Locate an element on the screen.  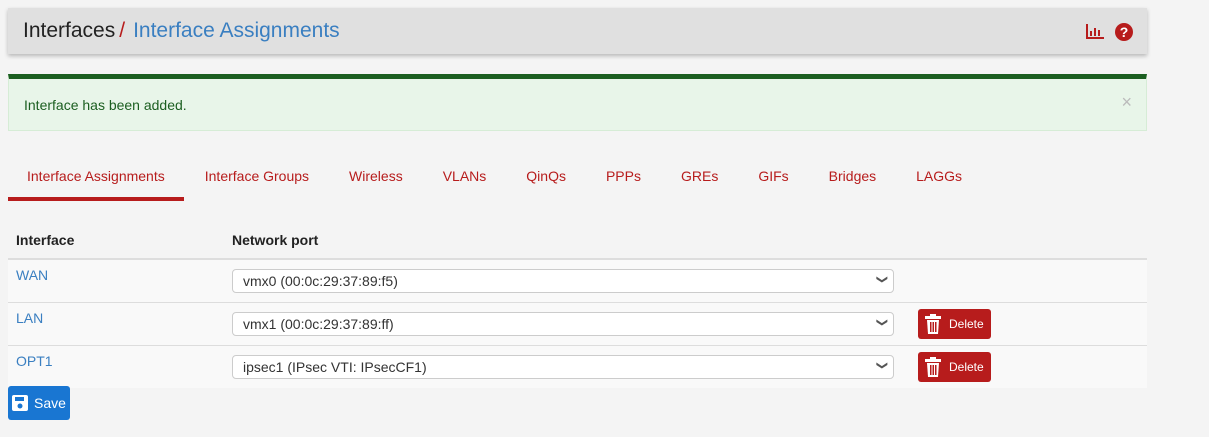
save-button: Save is located at coordinates (39, 403).